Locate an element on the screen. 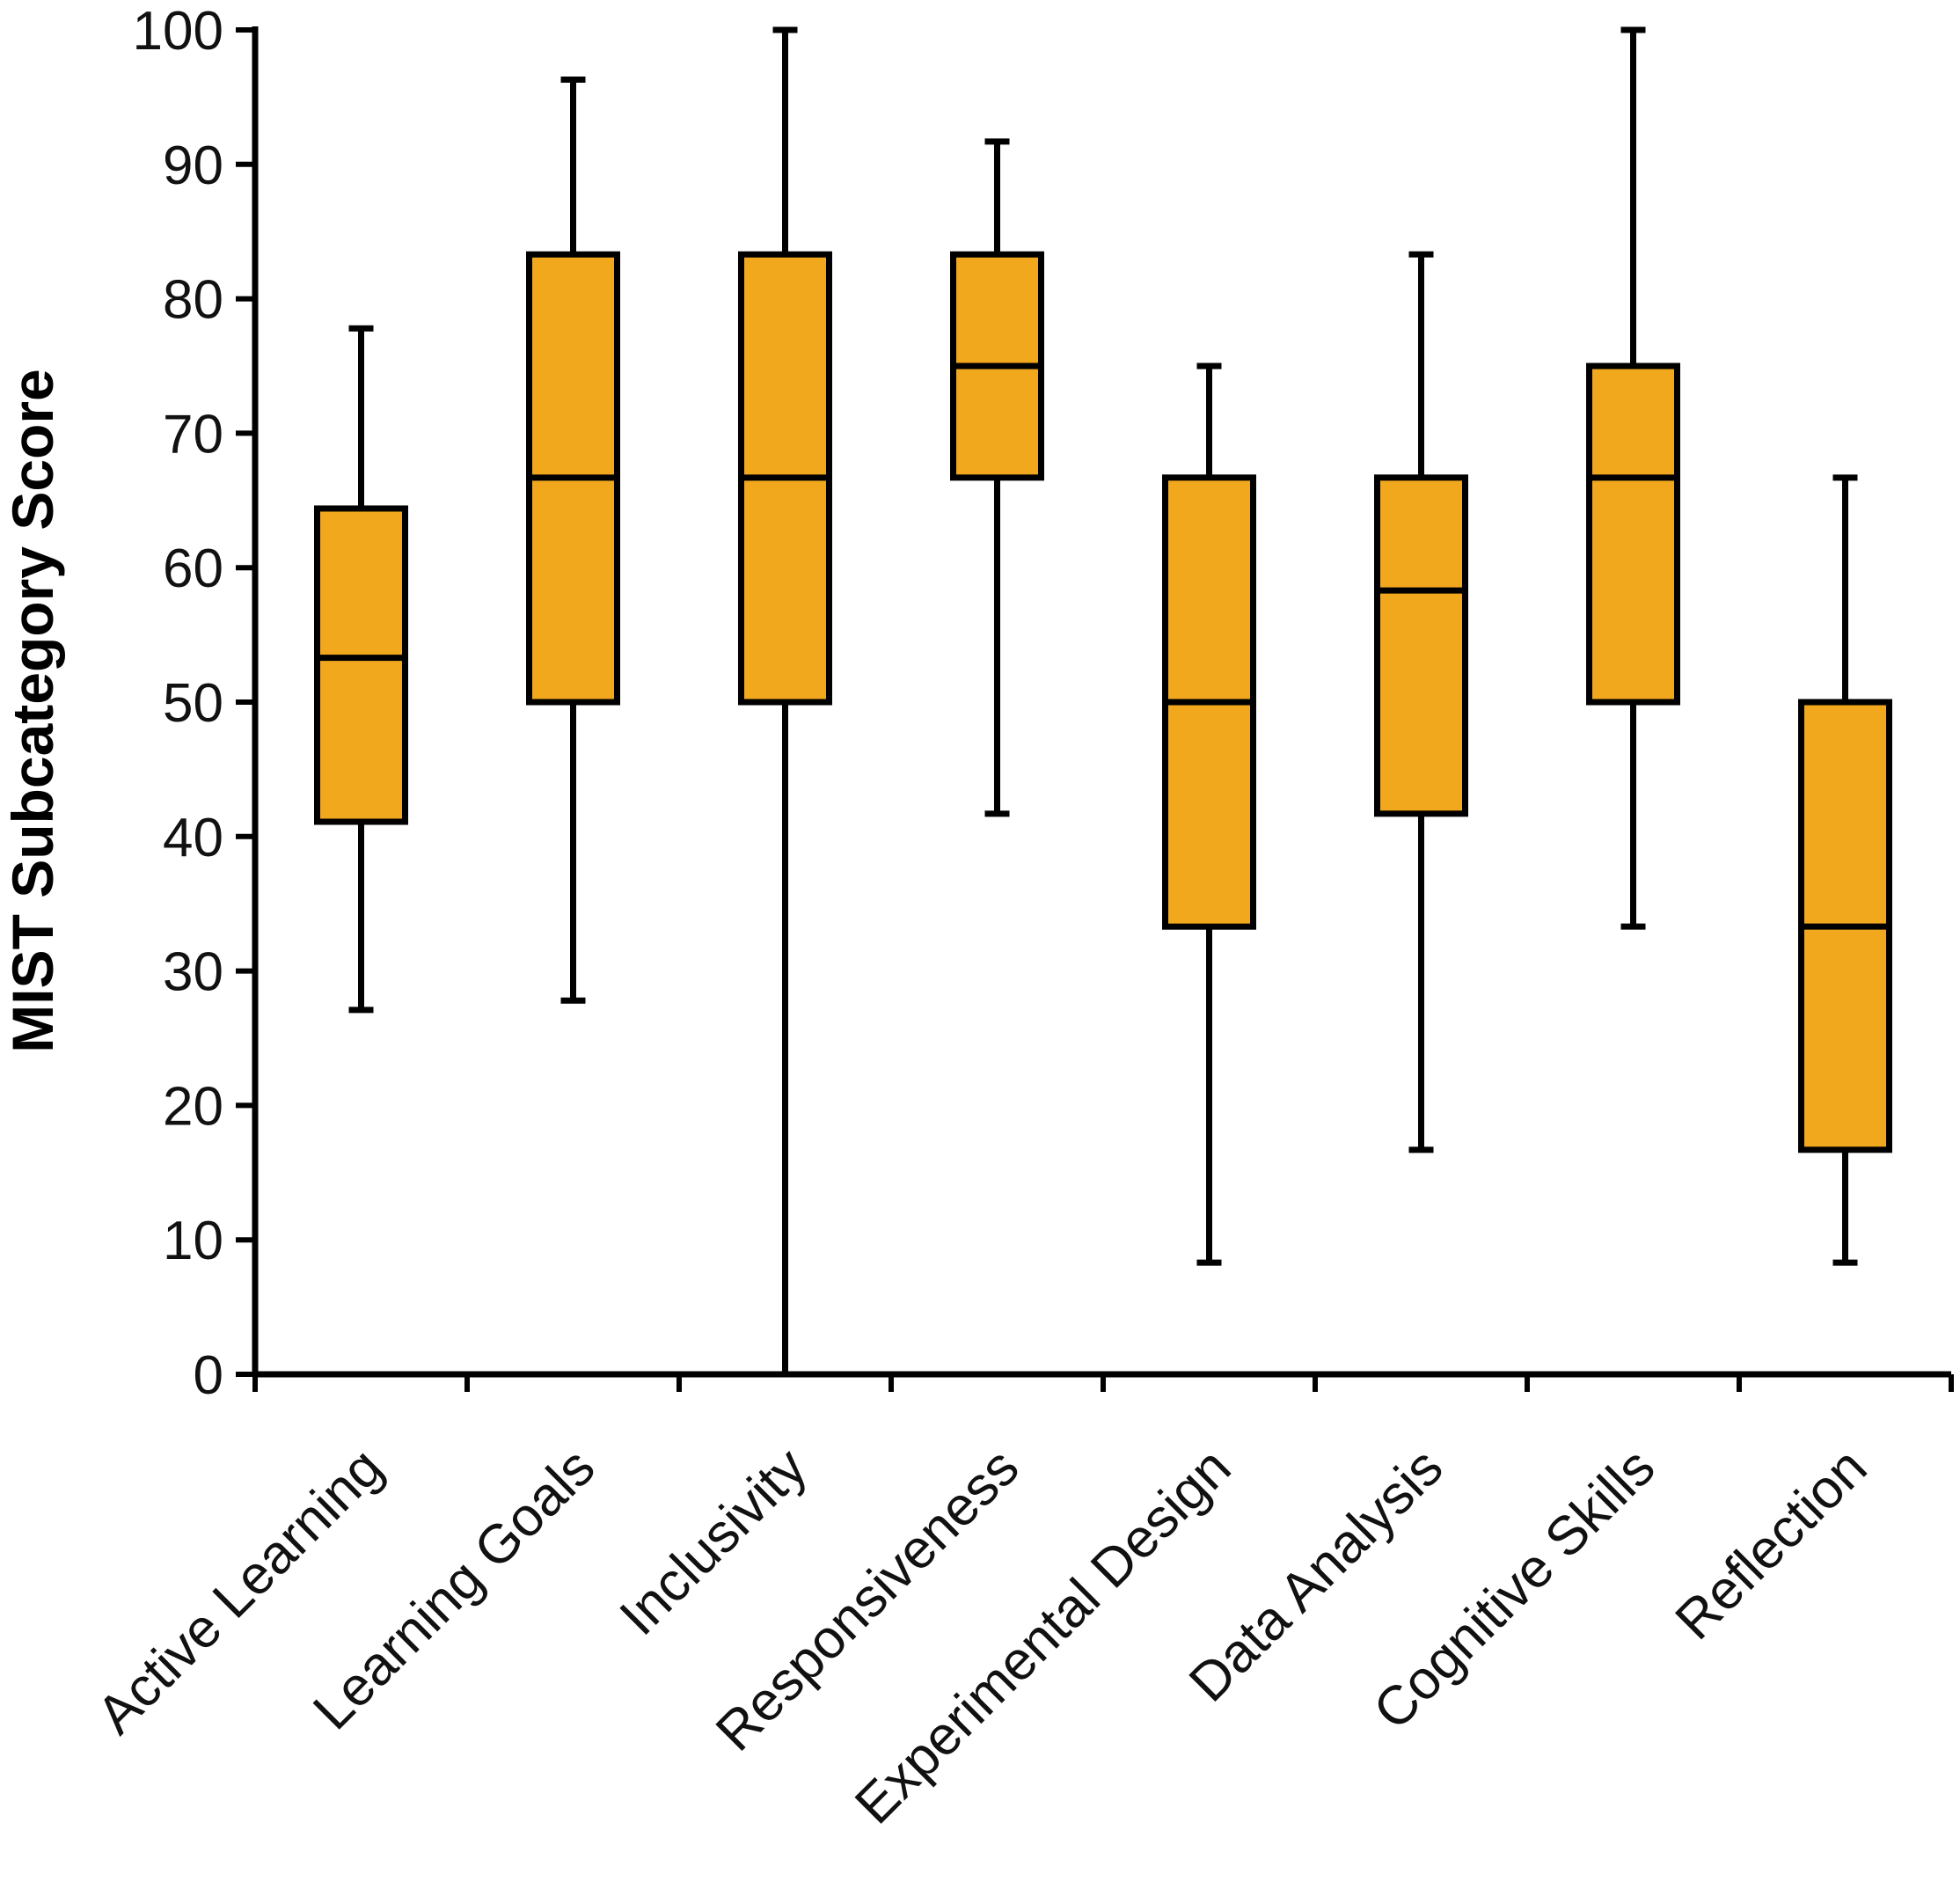  y-tick-label: 0 is located at coordinates (209, 1375).